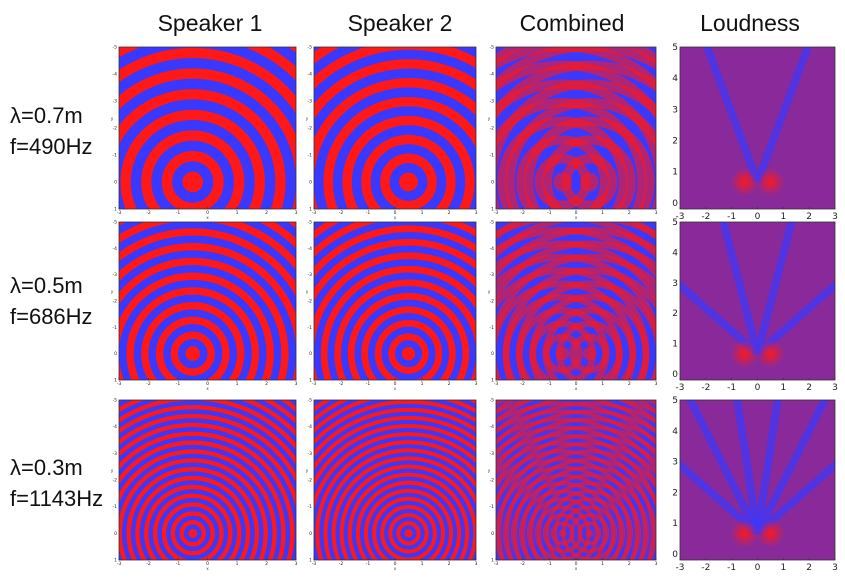 This screenshot has width=845, height=583. Describe the element at coordinates (56, 483) in the screenshot. I see `row-label-3: λ=0.3m f=1143Hz` at that location.